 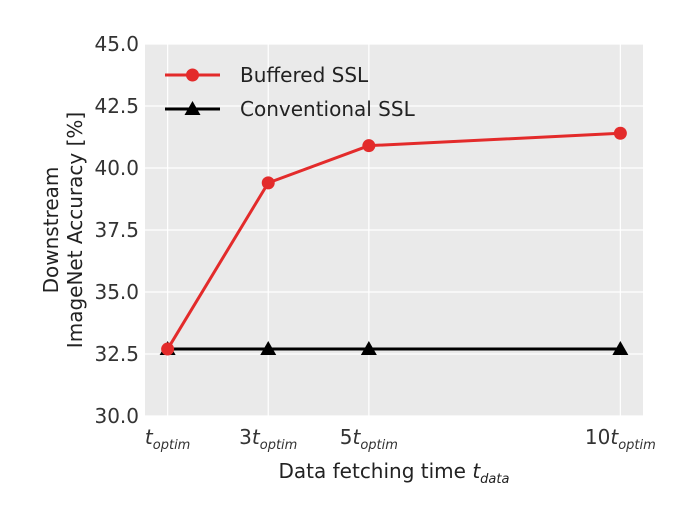 I want to click on y-tick-label: 32.5, so click(x=116, y=354).